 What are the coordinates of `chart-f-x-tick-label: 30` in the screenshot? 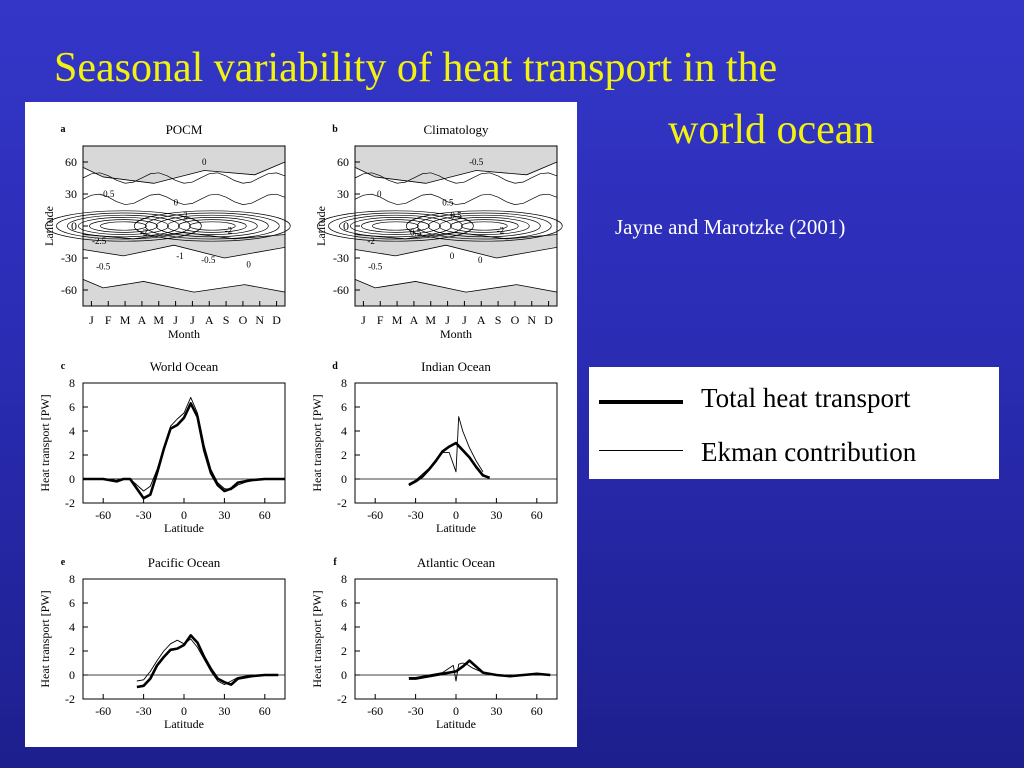 It's located at (496, 711).